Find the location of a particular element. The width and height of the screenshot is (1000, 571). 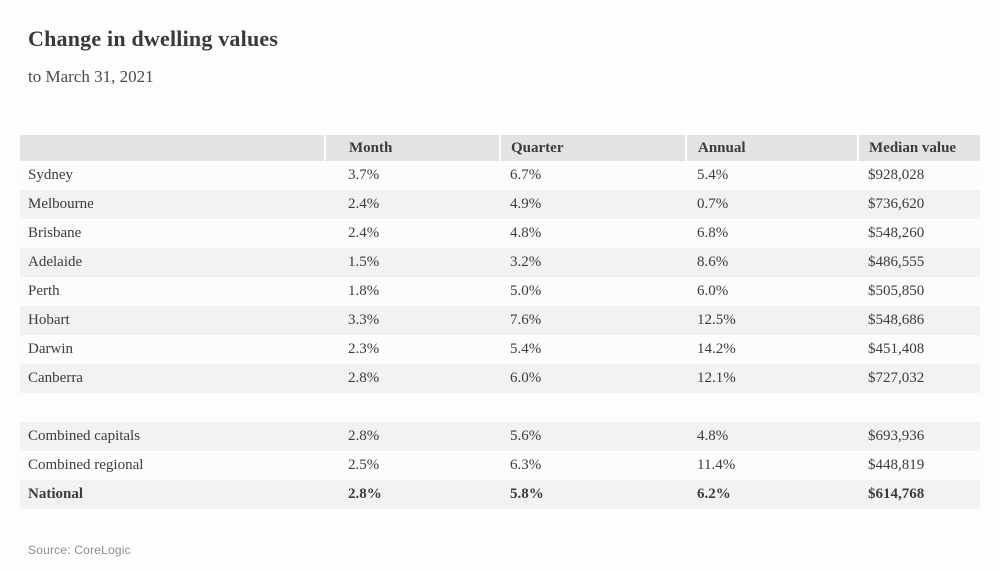

row-value: $548,686 is located at coordinates (896, 320).